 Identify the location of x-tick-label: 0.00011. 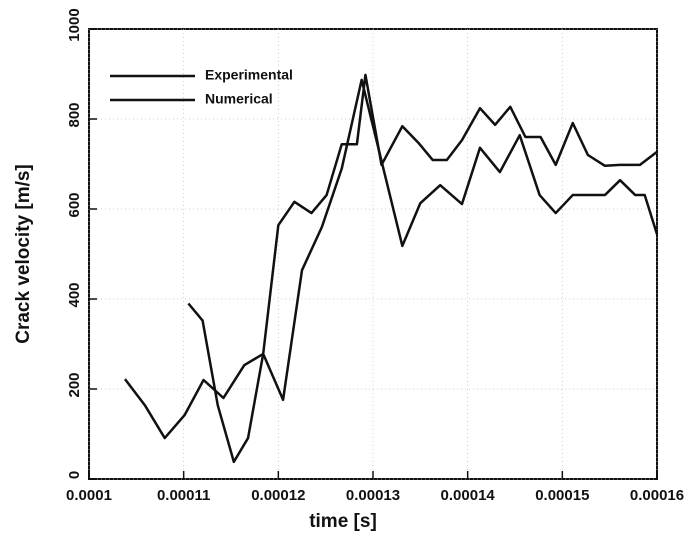
(183, 495).